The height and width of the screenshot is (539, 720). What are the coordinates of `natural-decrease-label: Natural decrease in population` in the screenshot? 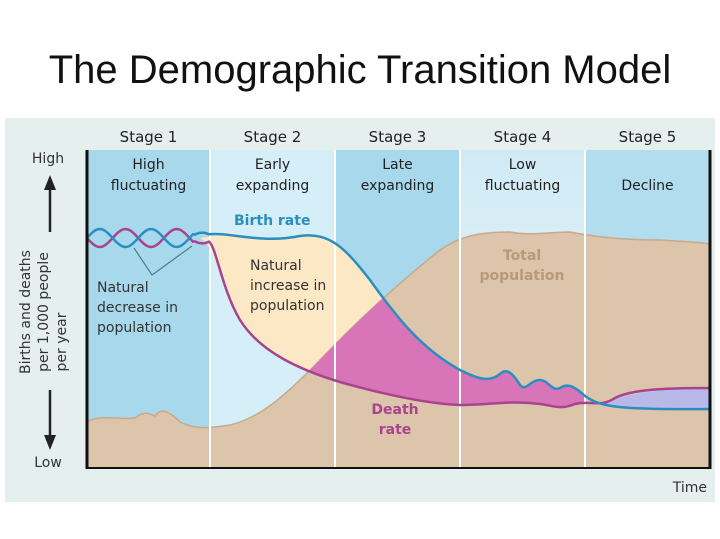 It's located at (137, 308).